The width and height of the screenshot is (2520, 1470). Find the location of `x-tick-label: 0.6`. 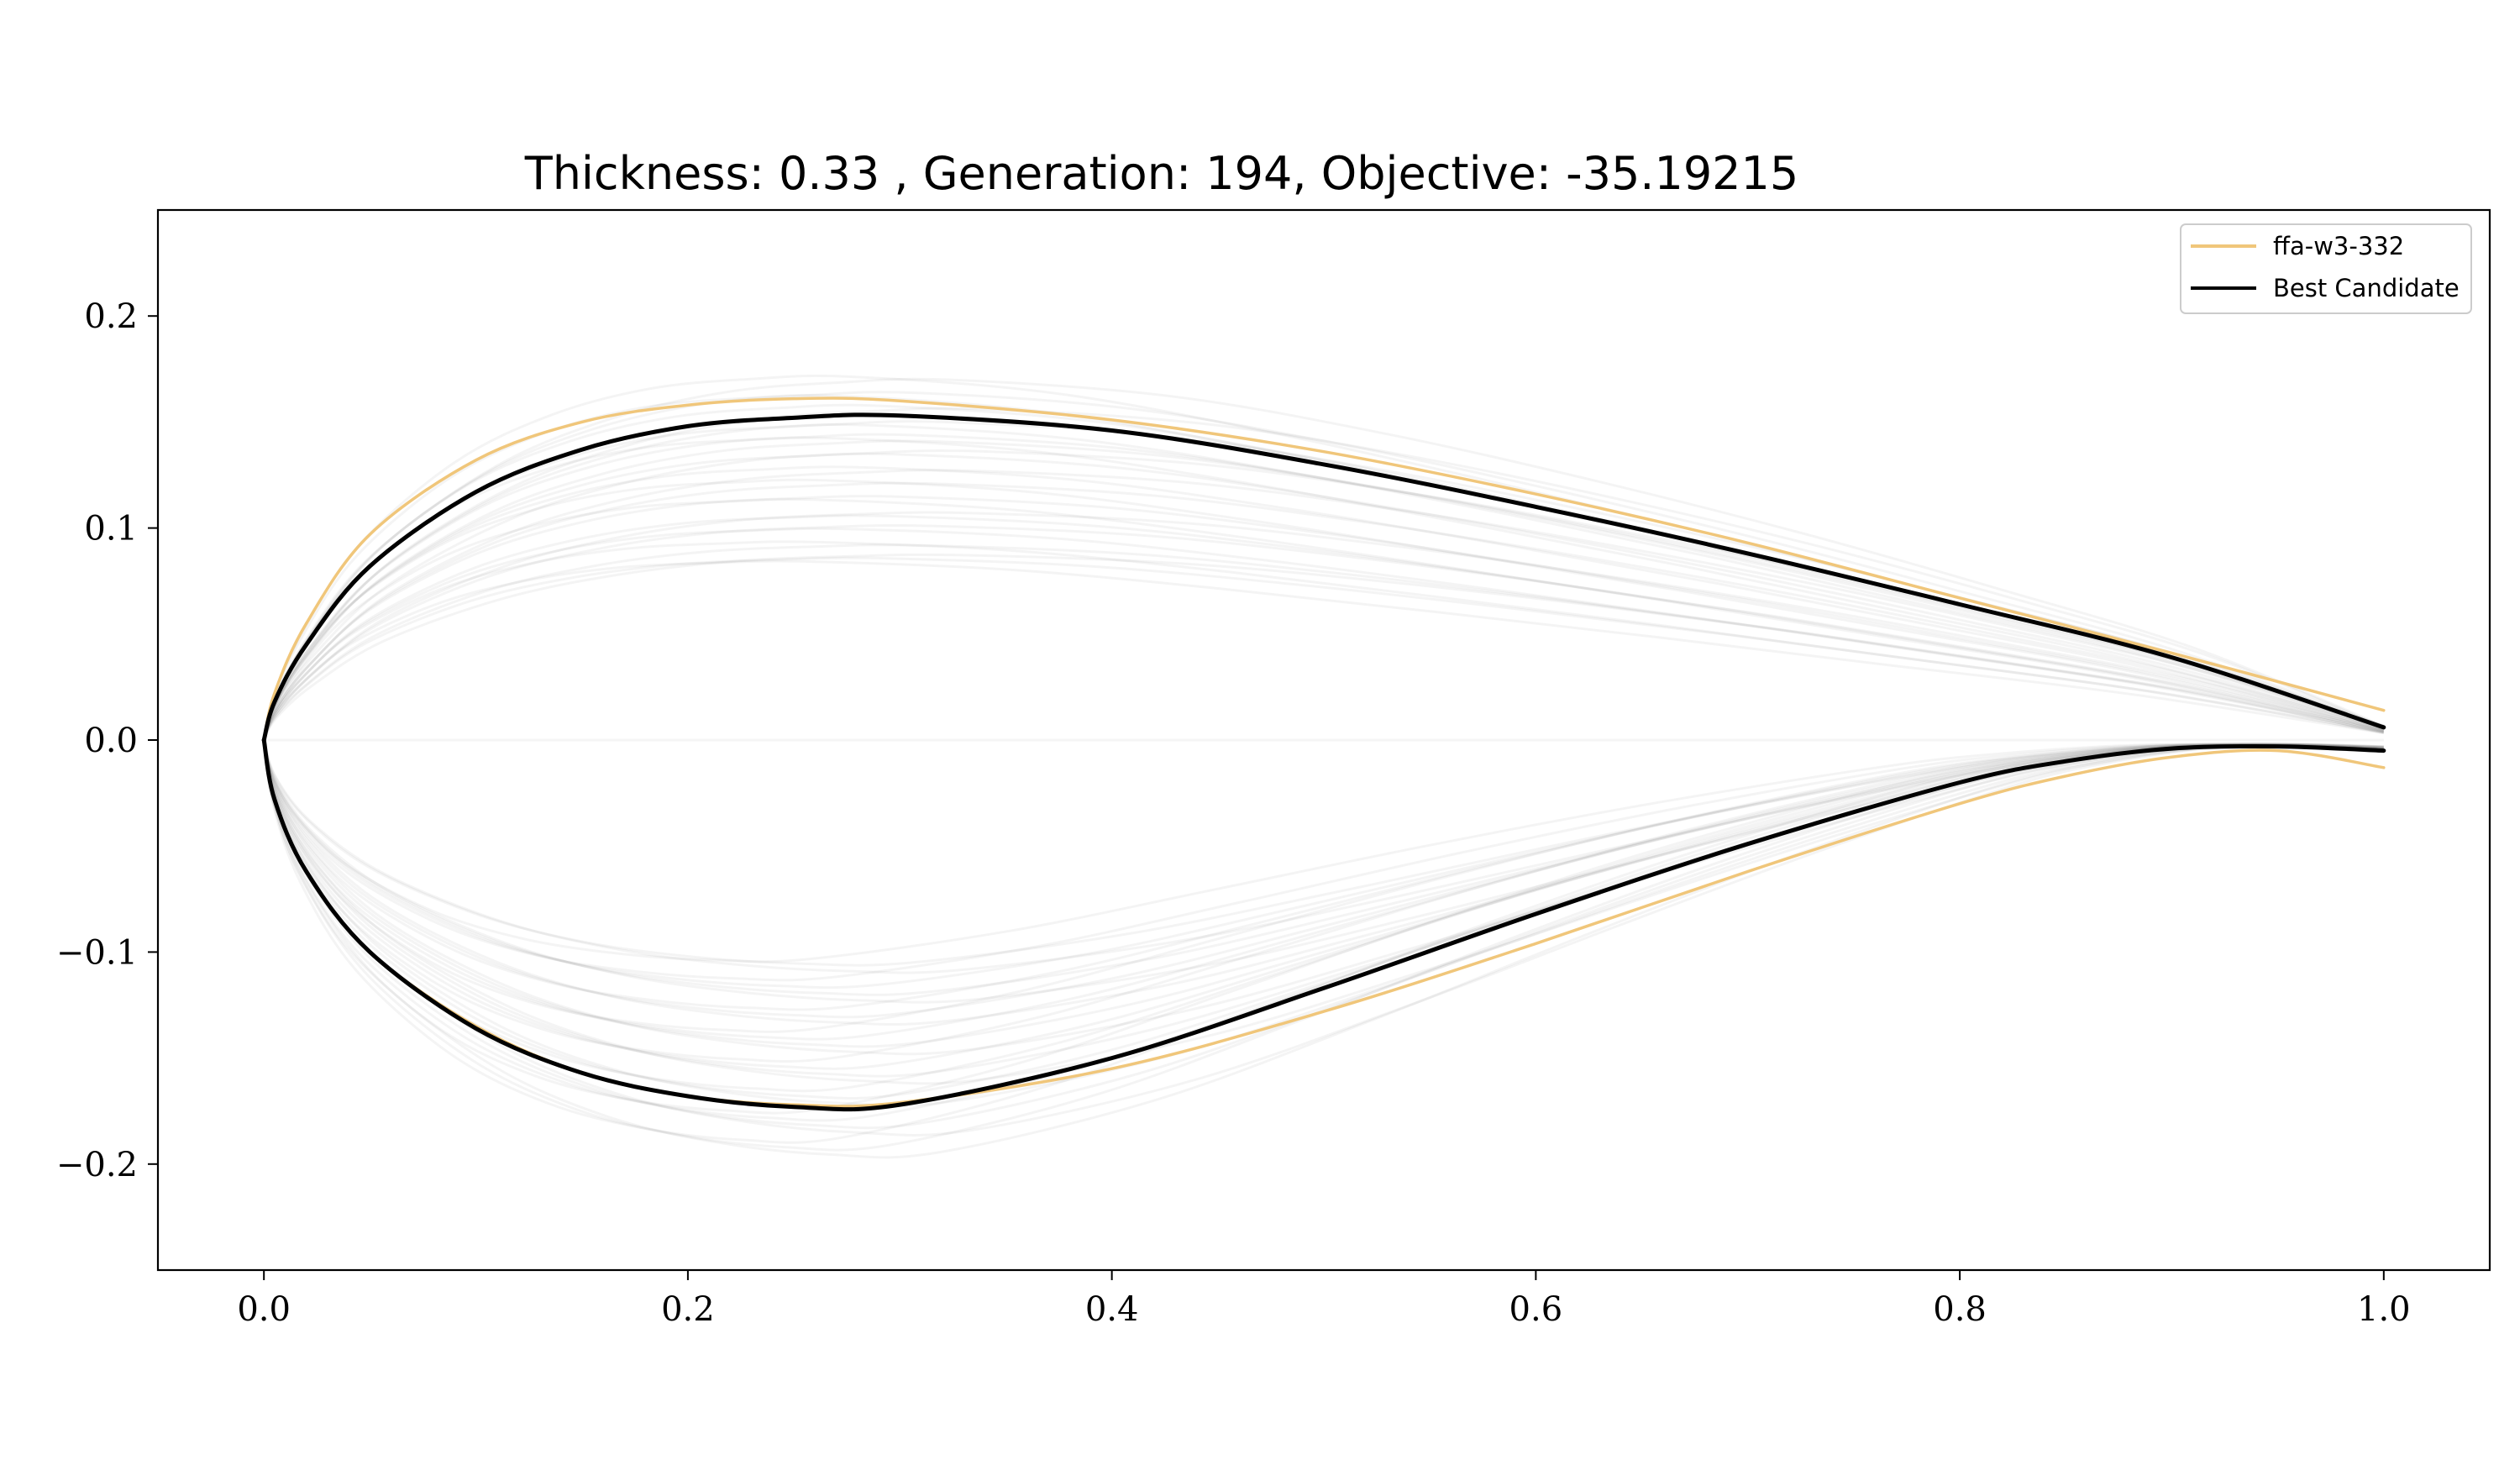

x-tick-label: 0.6 is located at coordinates (1536, 1309).